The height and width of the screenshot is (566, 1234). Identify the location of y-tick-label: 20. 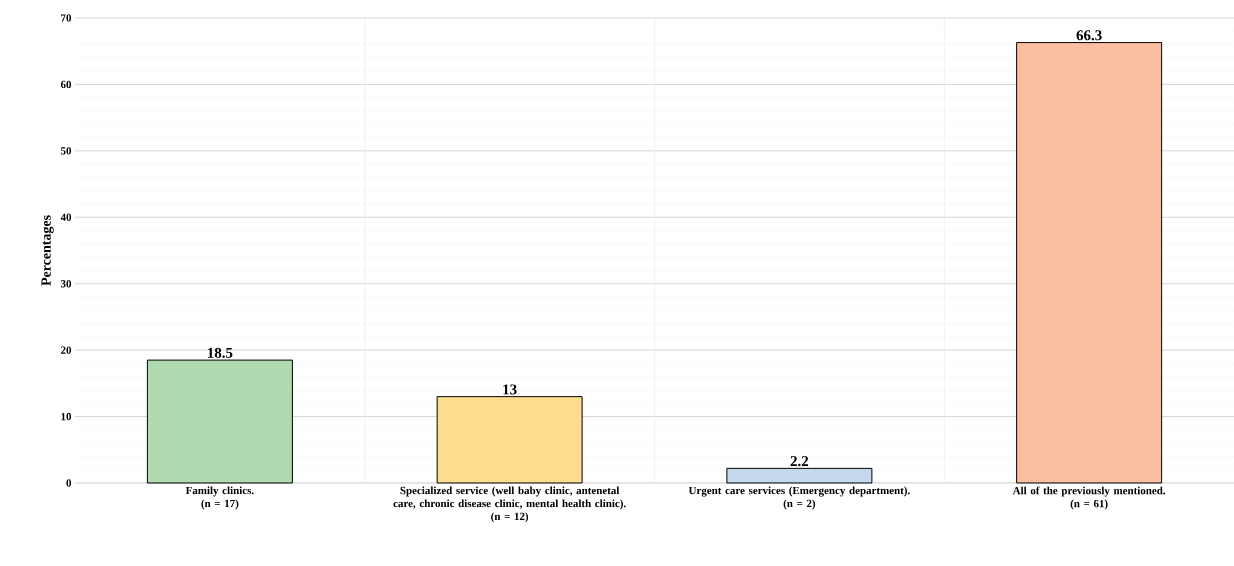
(66, 350).